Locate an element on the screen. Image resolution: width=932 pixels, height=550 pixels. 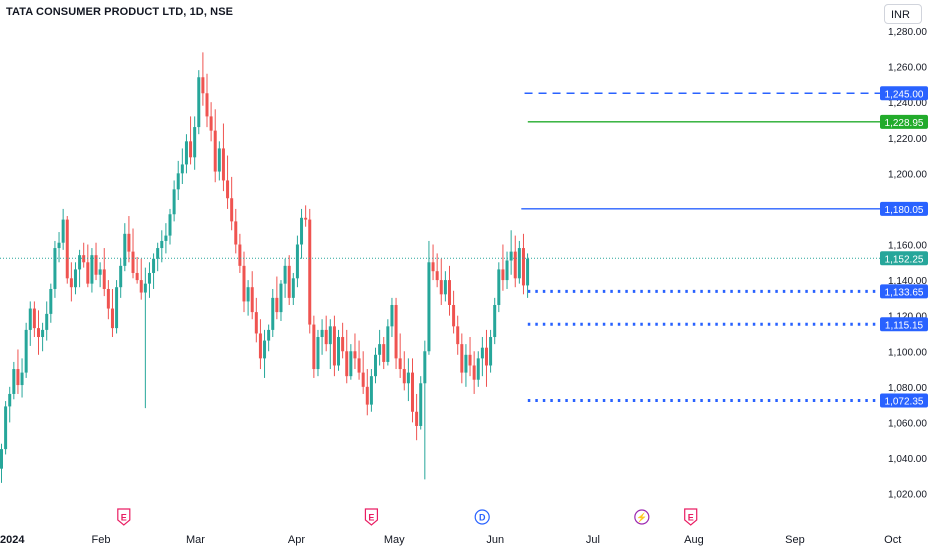
time-axis: 2024 Feb Mar Apr May Jun Jul Aug Sep Oct is located at coordinates (450, 540).